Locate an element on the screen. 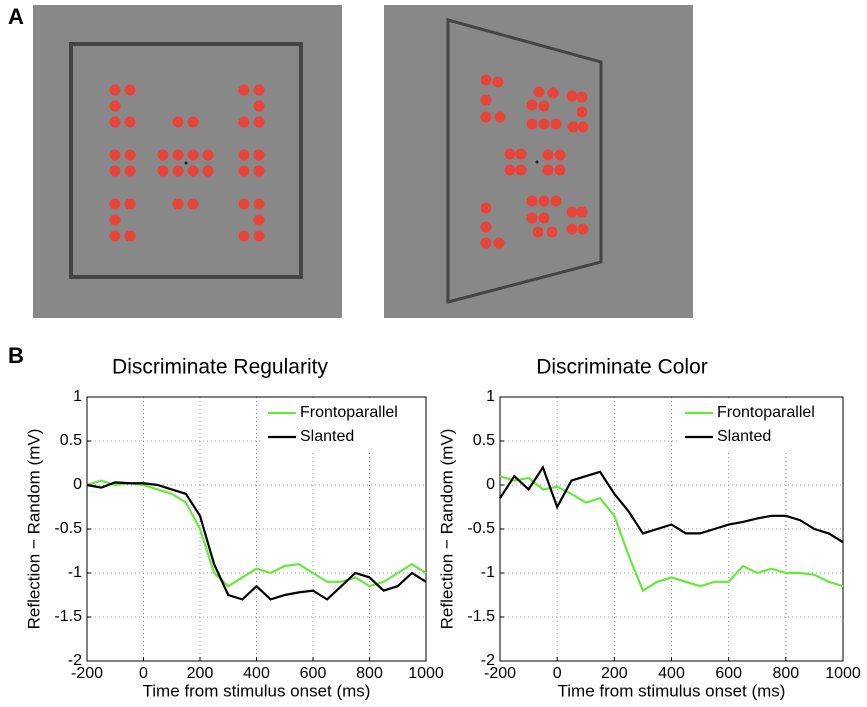 The width and height of the screenshot is (867, 707). chart-title: Discriminate Regularity is located at coordinates (220, 367).